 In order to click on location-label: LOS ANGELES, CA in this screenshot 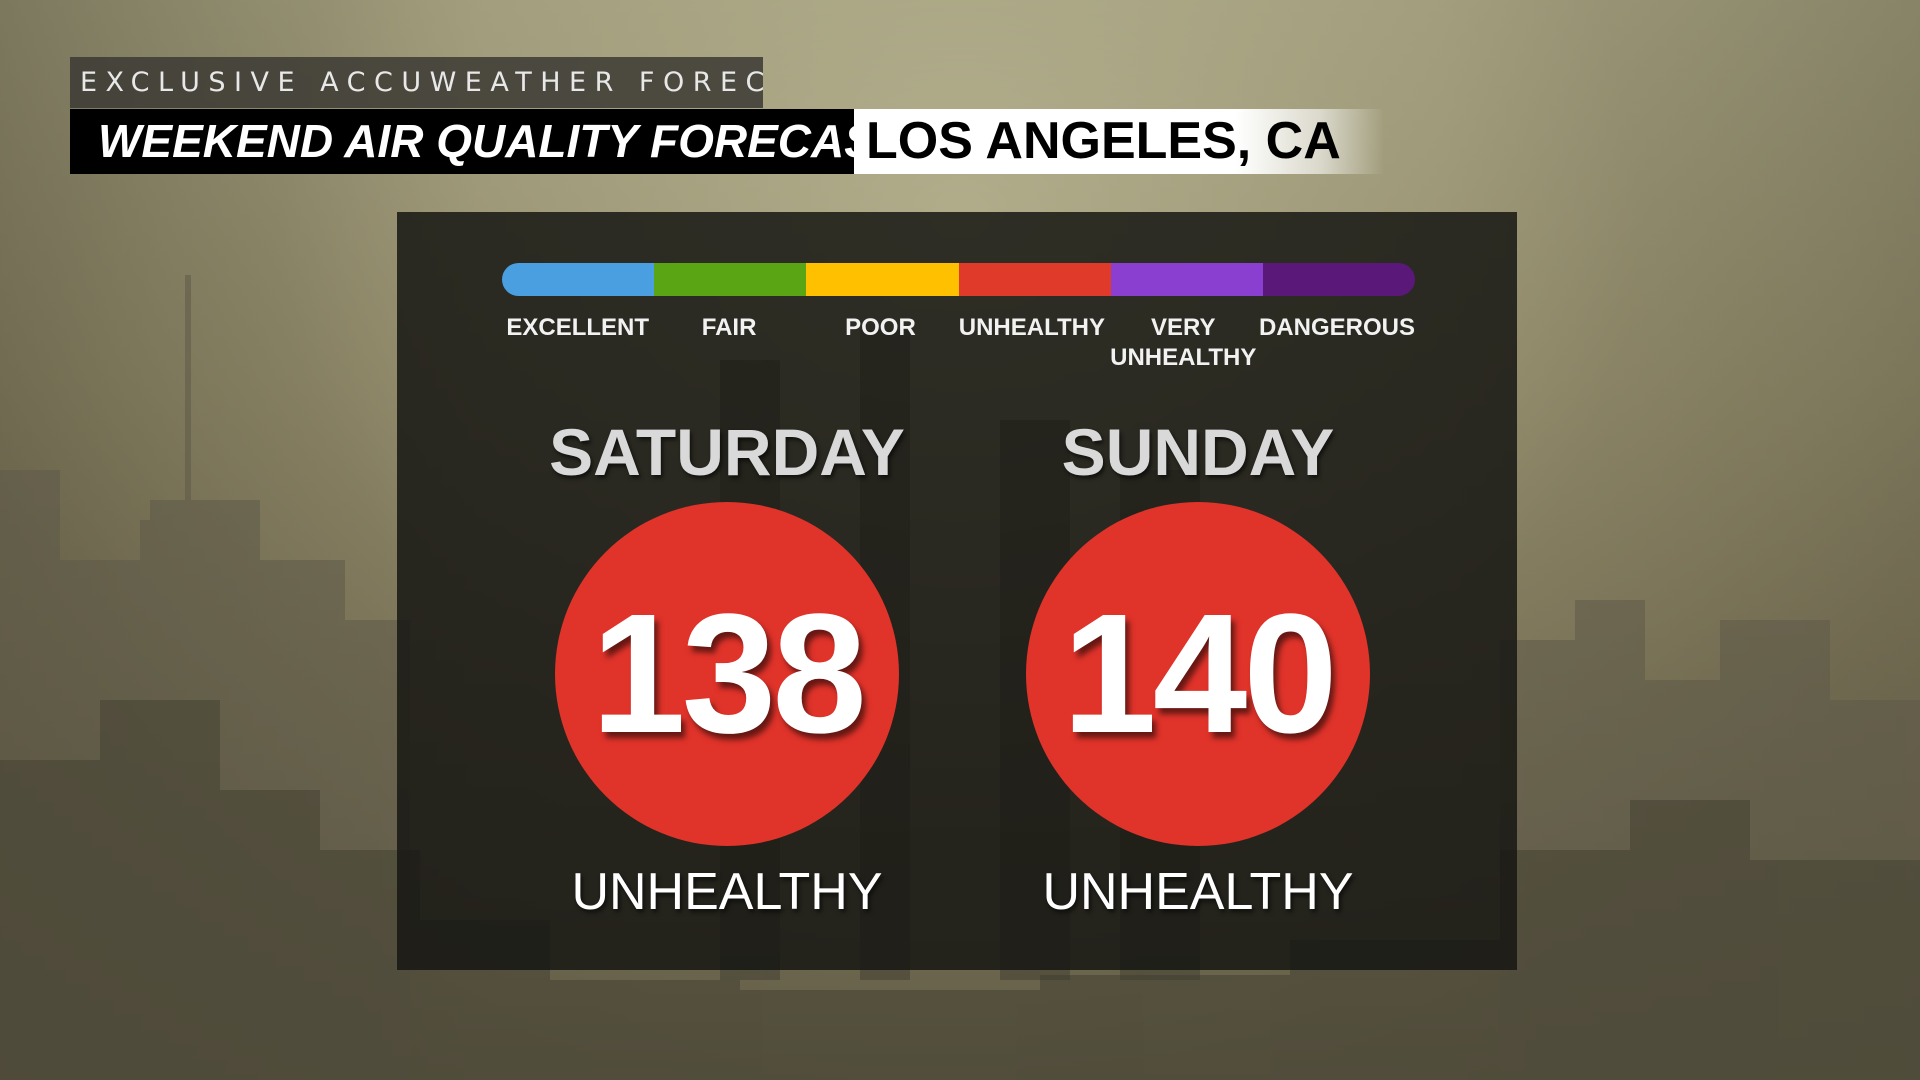, I will do `click(1119, 141)`.